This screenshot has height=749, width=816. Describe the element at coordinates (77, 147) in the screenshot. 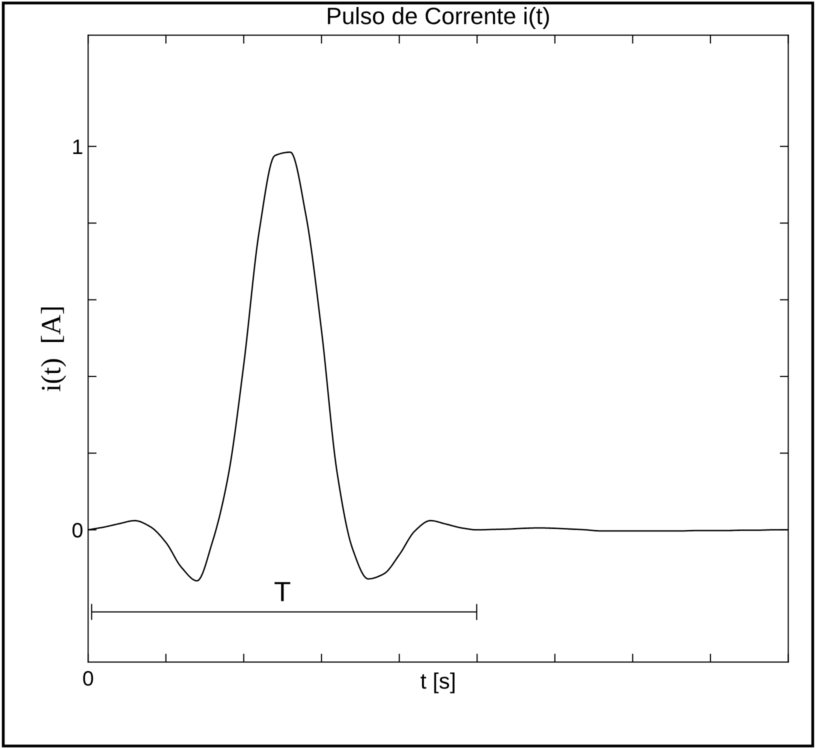

I see `y-tick-label: 1` at that location.